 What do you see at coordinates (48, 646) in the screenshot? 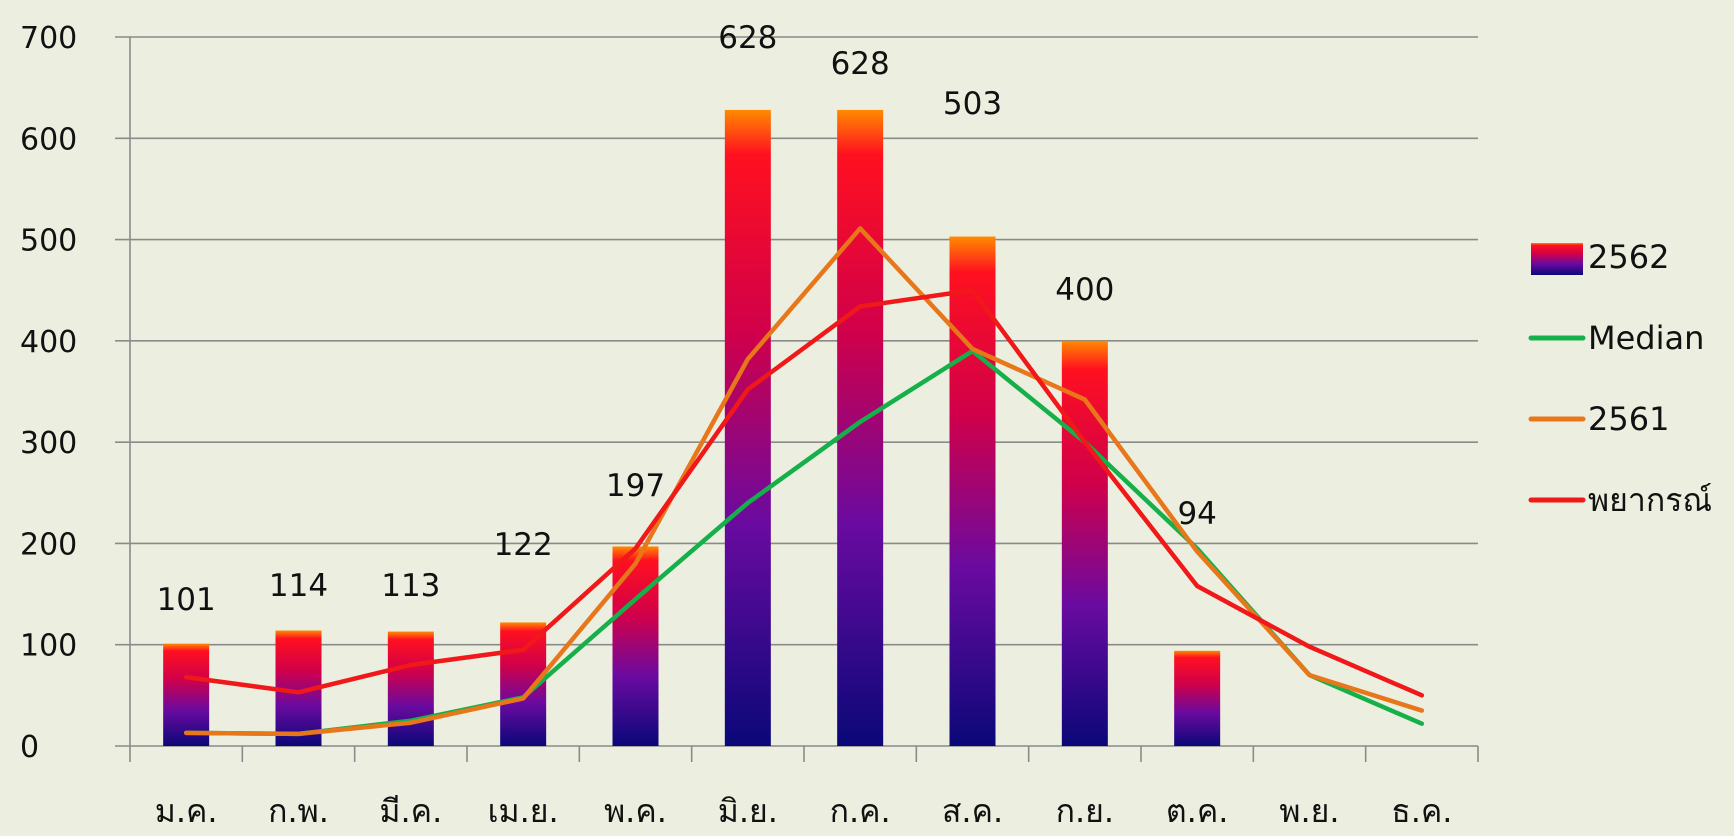
I see `y-tick-label: 100` at bounding box center [48, 646].